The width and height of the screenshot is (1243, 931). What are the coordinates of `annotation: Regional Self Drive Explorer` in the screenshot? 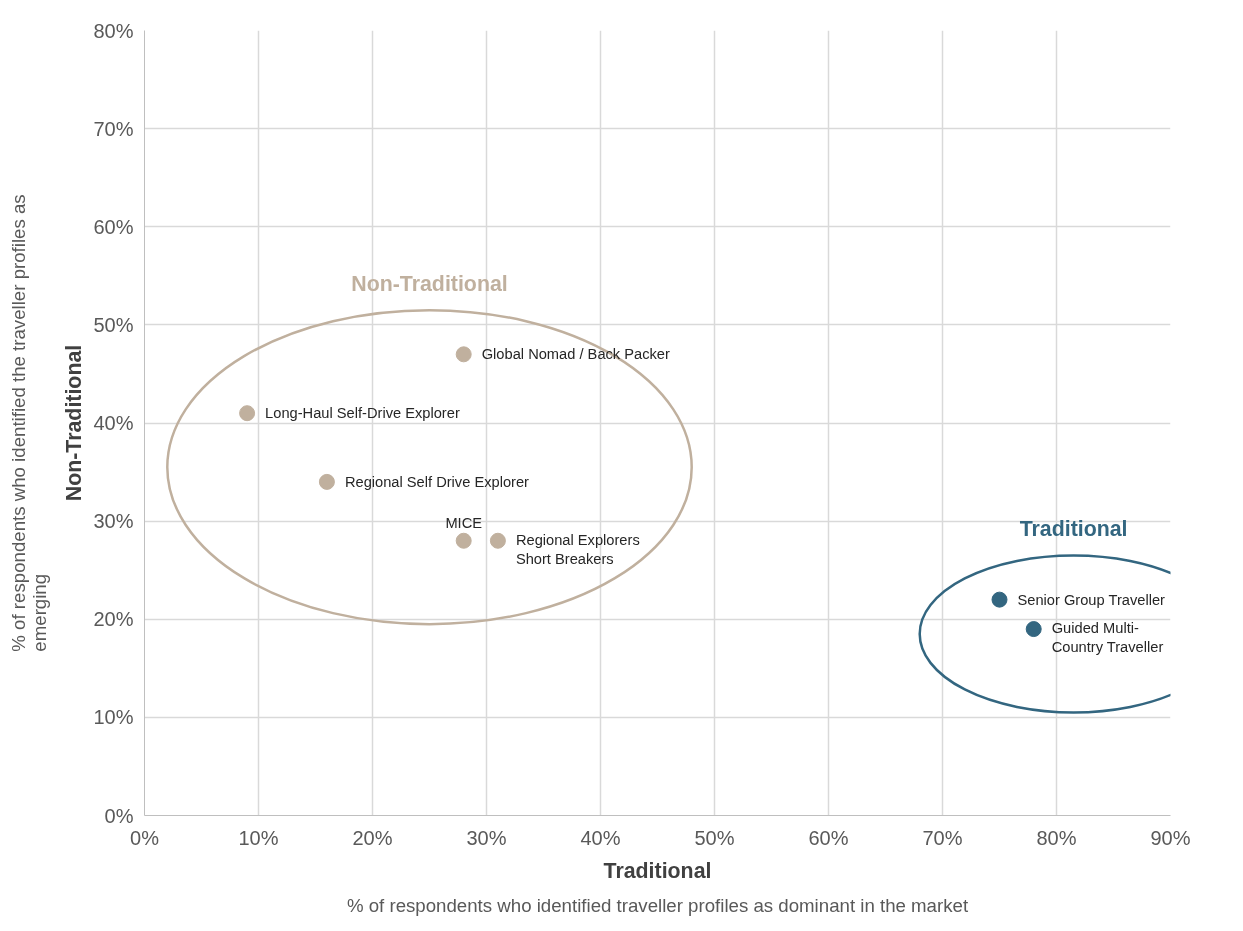 It's located at (437, 481).